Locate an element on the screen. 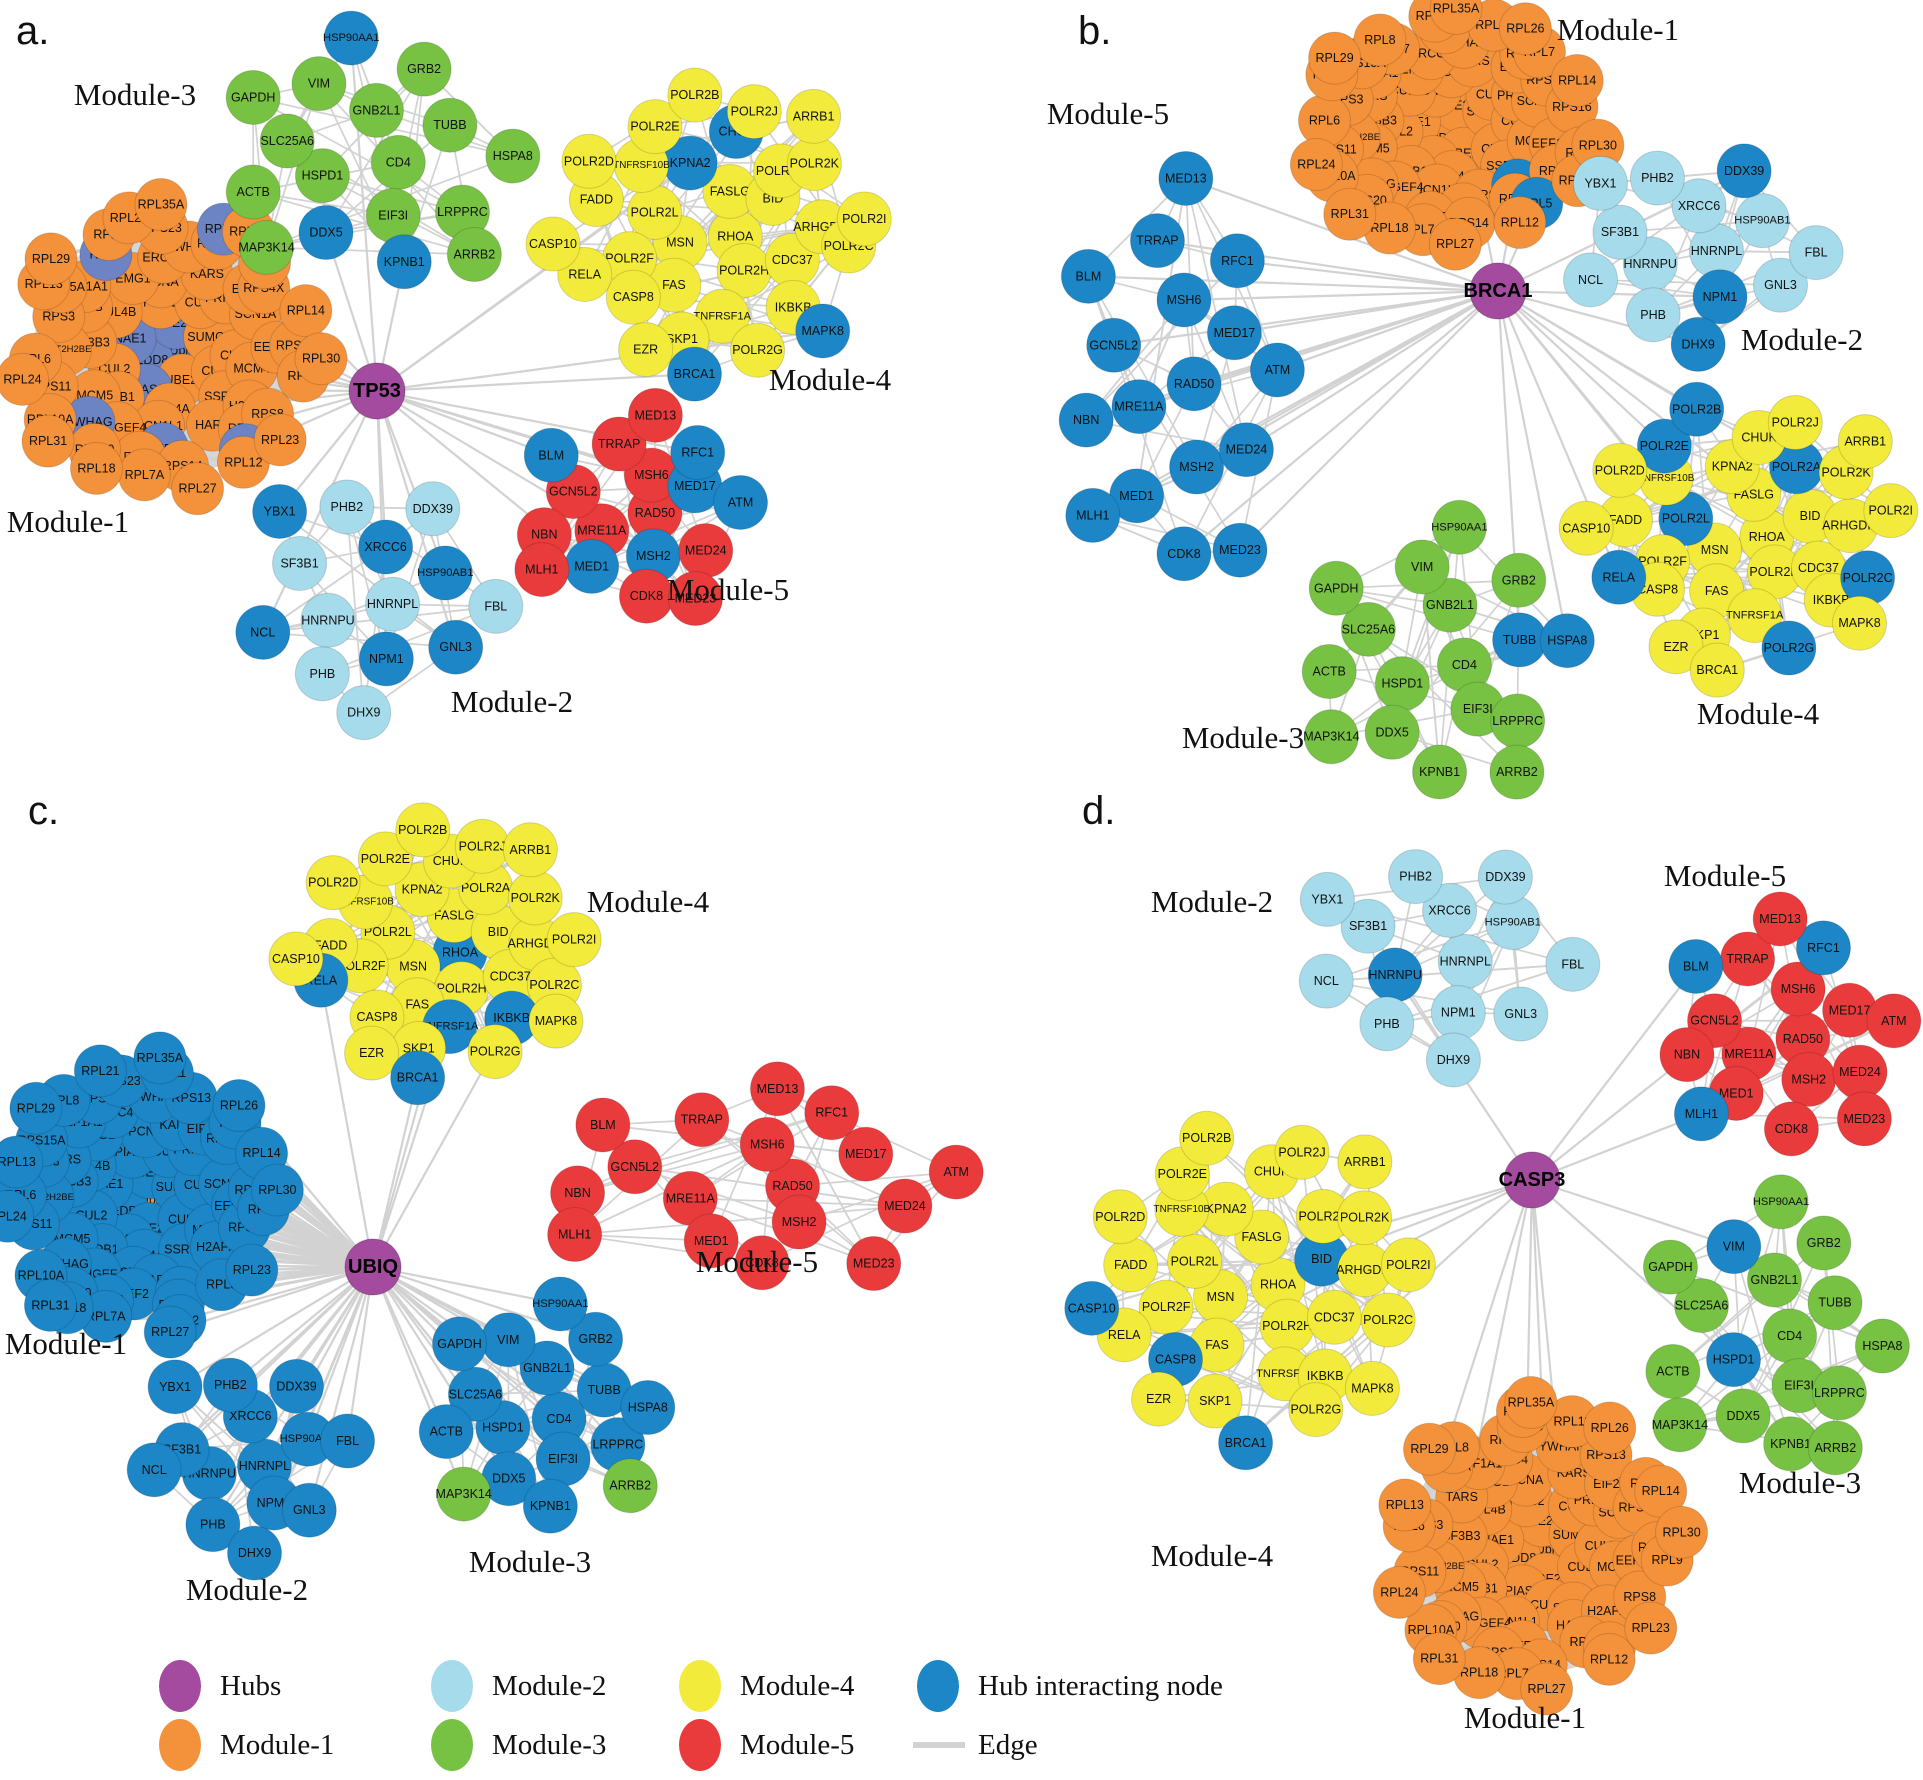  gene-label: RPL12 is located at coordinates (1520, 223).